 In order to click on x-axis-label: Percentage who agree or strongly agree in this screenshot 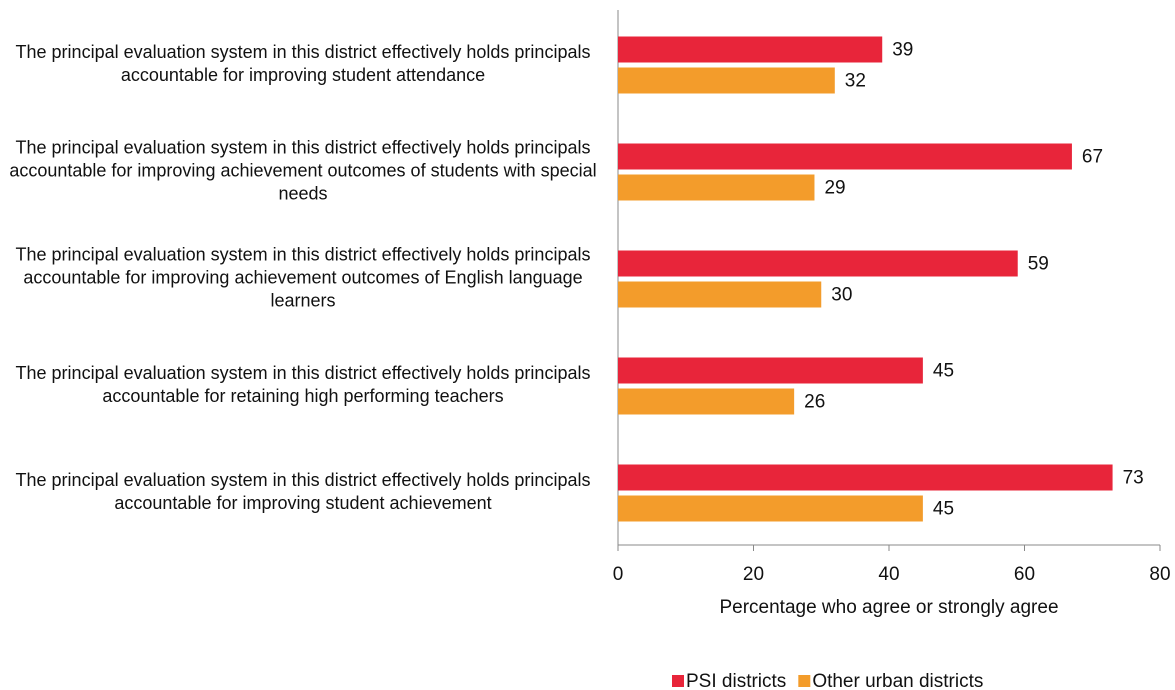, I will do `click(888, 607)`.